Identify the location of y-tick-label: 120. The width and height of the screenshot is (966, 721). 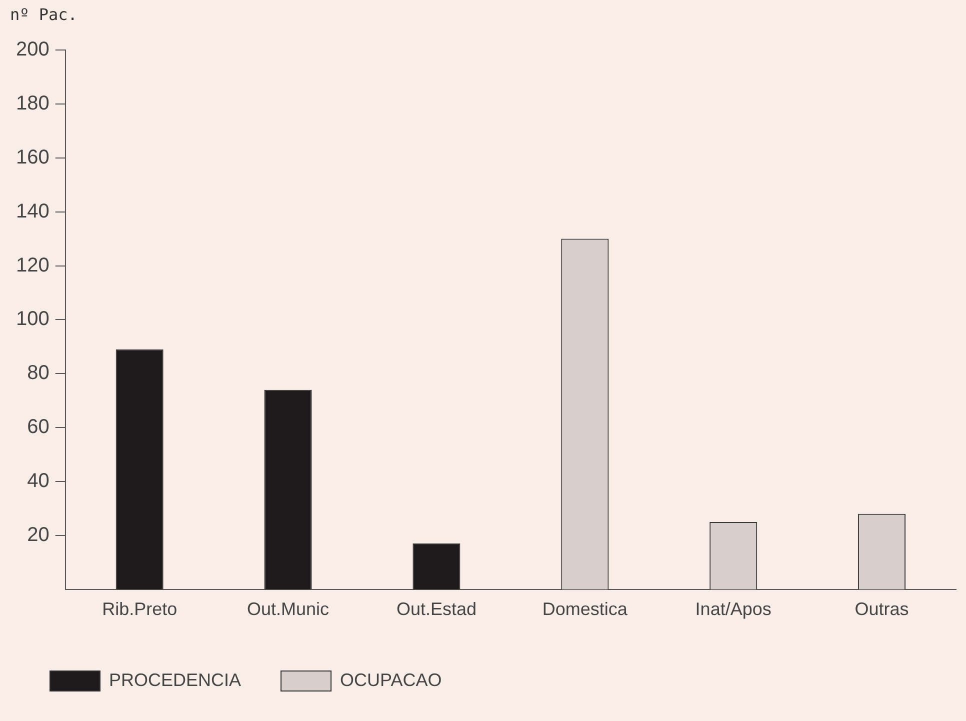
(33, 265).